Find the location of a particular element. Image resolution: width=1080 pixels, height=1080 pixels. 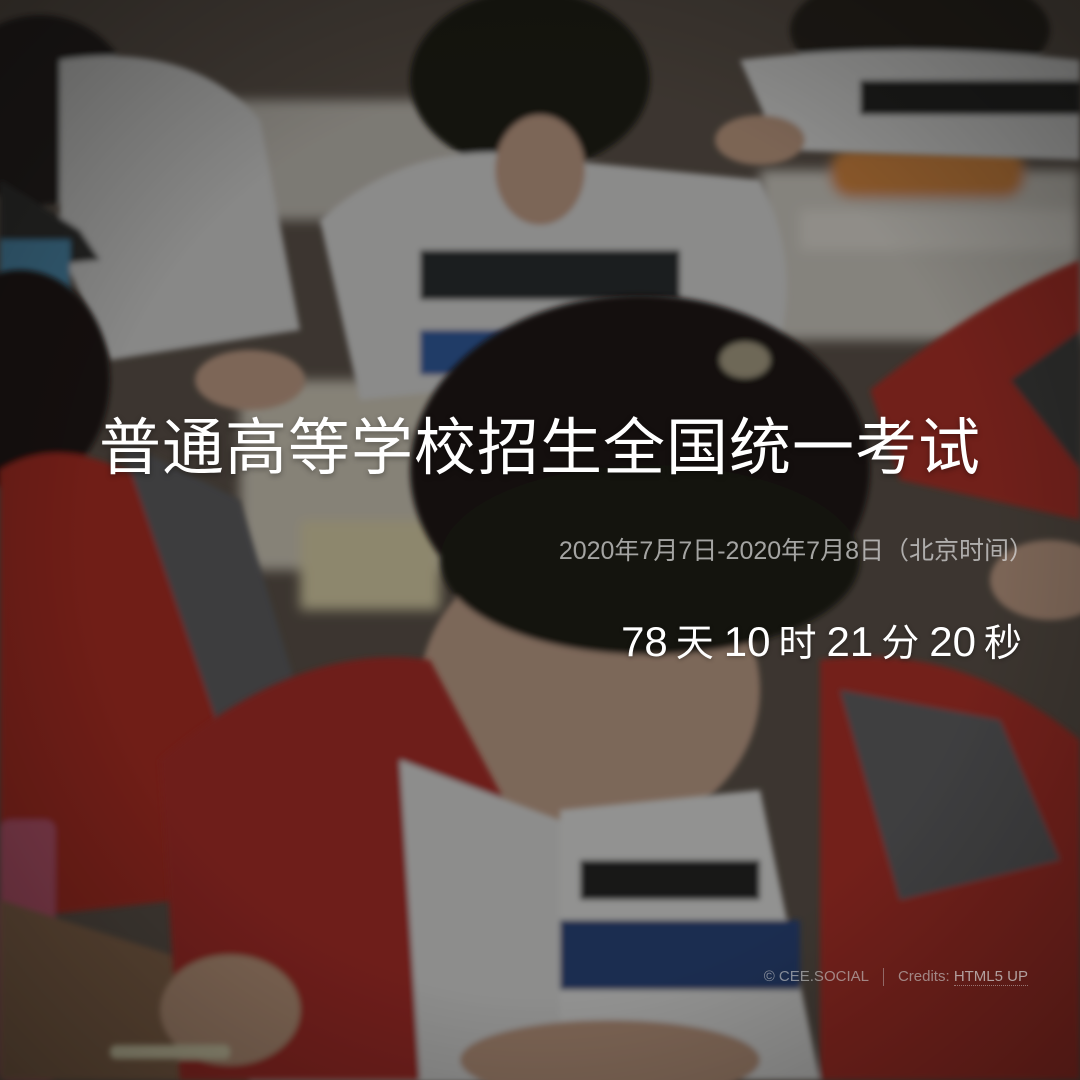

countdown-seconds: 20 is located at coordinates (952, 641).